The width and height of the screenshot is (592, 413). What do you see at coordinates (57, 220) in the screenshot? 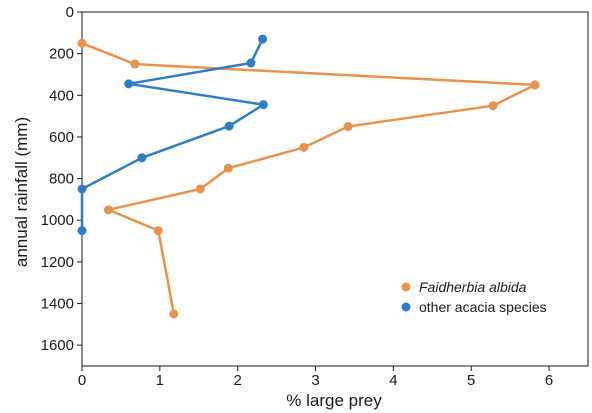
I see `y-tick-label: 1000` at bounding box center [57, 220].